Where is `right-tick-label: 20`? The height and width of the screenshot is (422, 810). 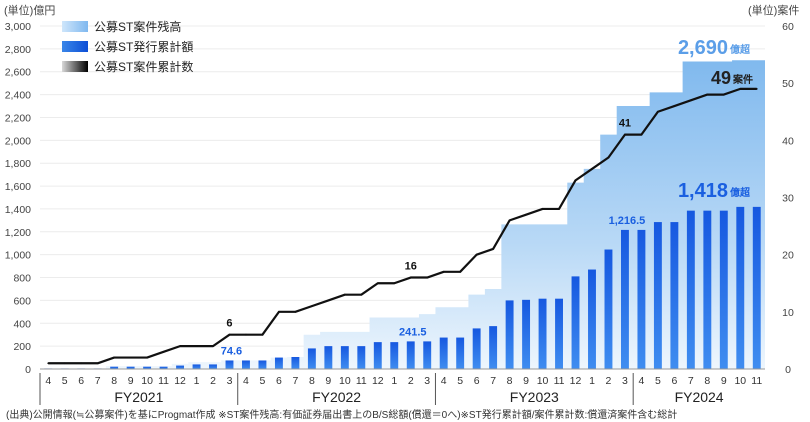 right-tick-label: 20 is located at coordinates (788, 256).